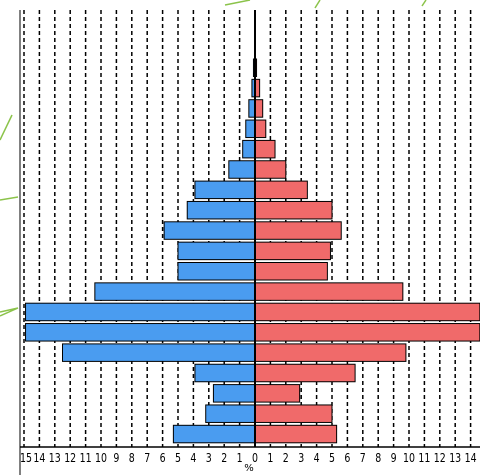 Image resolution: width=480 pixels, height=475 pixels. What do you see at coordinates (26, 458) in the screenshot?
I see `x-tick-label: 15` at bounding box center [26, 458].